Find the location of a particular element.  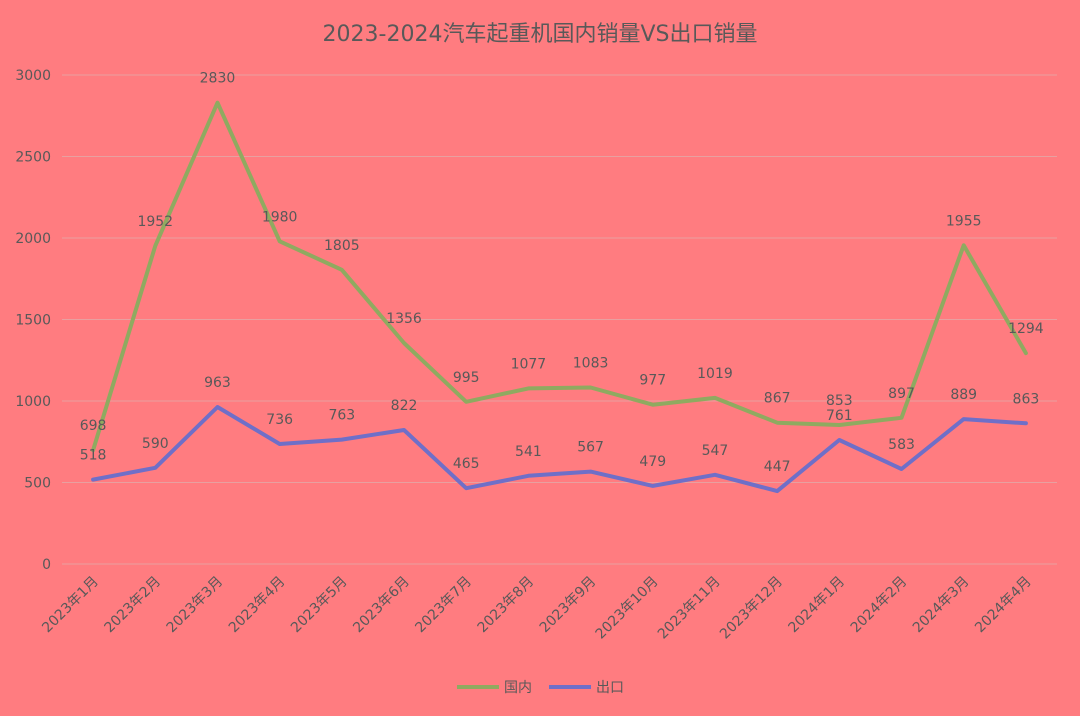

data-label-series-2: 763 is located at coordinates (341, 416).